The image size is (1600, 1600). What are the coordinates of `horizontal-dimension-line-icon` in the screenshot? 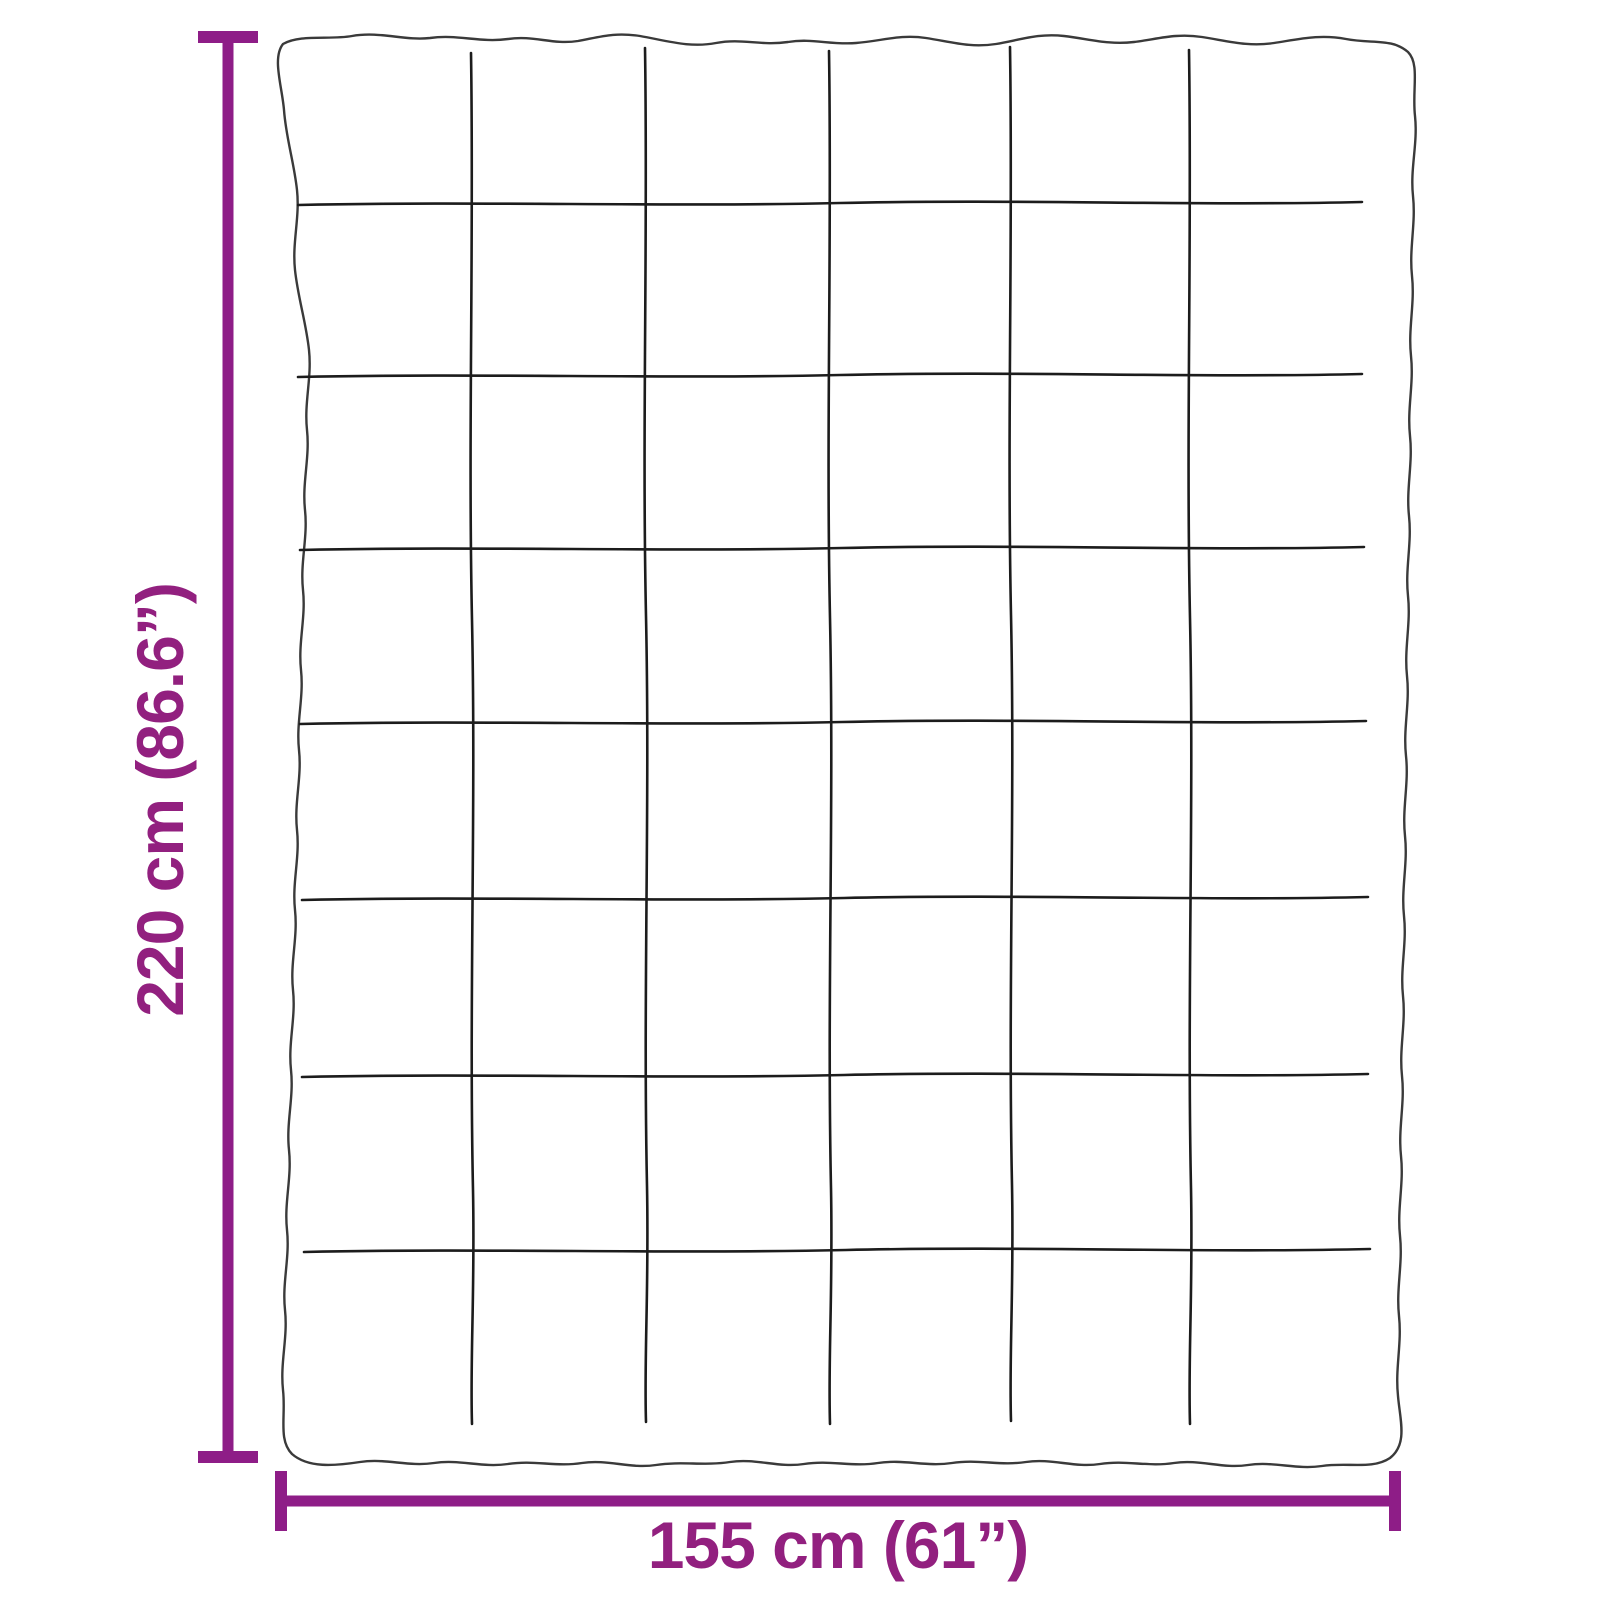 It's located at (838, 1501).